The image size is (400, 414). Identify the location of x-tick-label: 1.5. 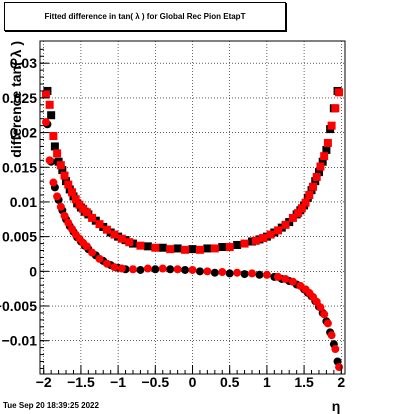
(304, 382).